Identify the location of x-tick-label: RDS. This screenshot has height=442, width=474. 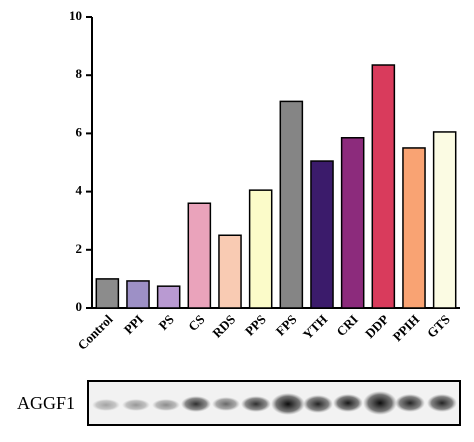
(223, 326).